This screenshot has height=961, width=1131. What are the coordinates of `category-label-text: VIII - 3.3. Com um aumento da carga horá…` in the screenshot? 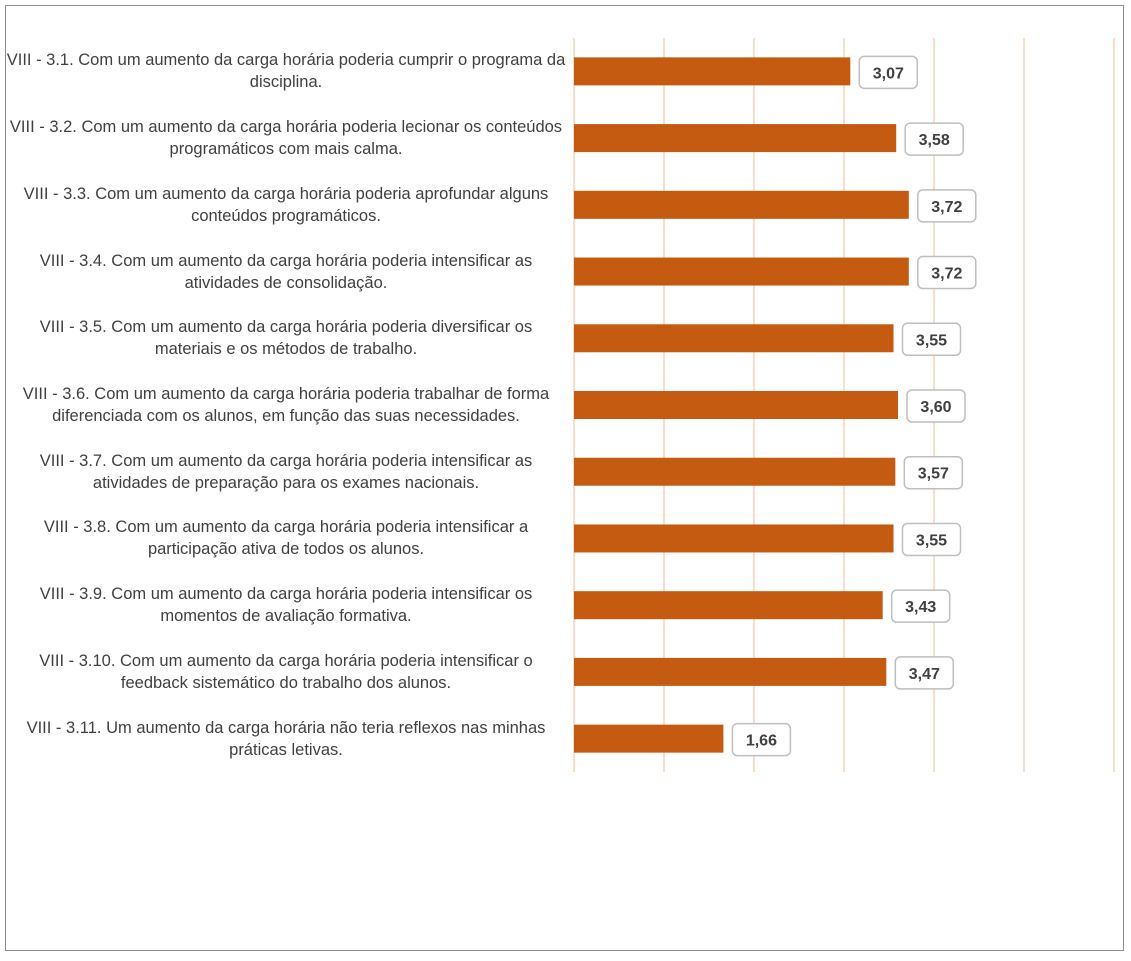 It's located at (286, 204).